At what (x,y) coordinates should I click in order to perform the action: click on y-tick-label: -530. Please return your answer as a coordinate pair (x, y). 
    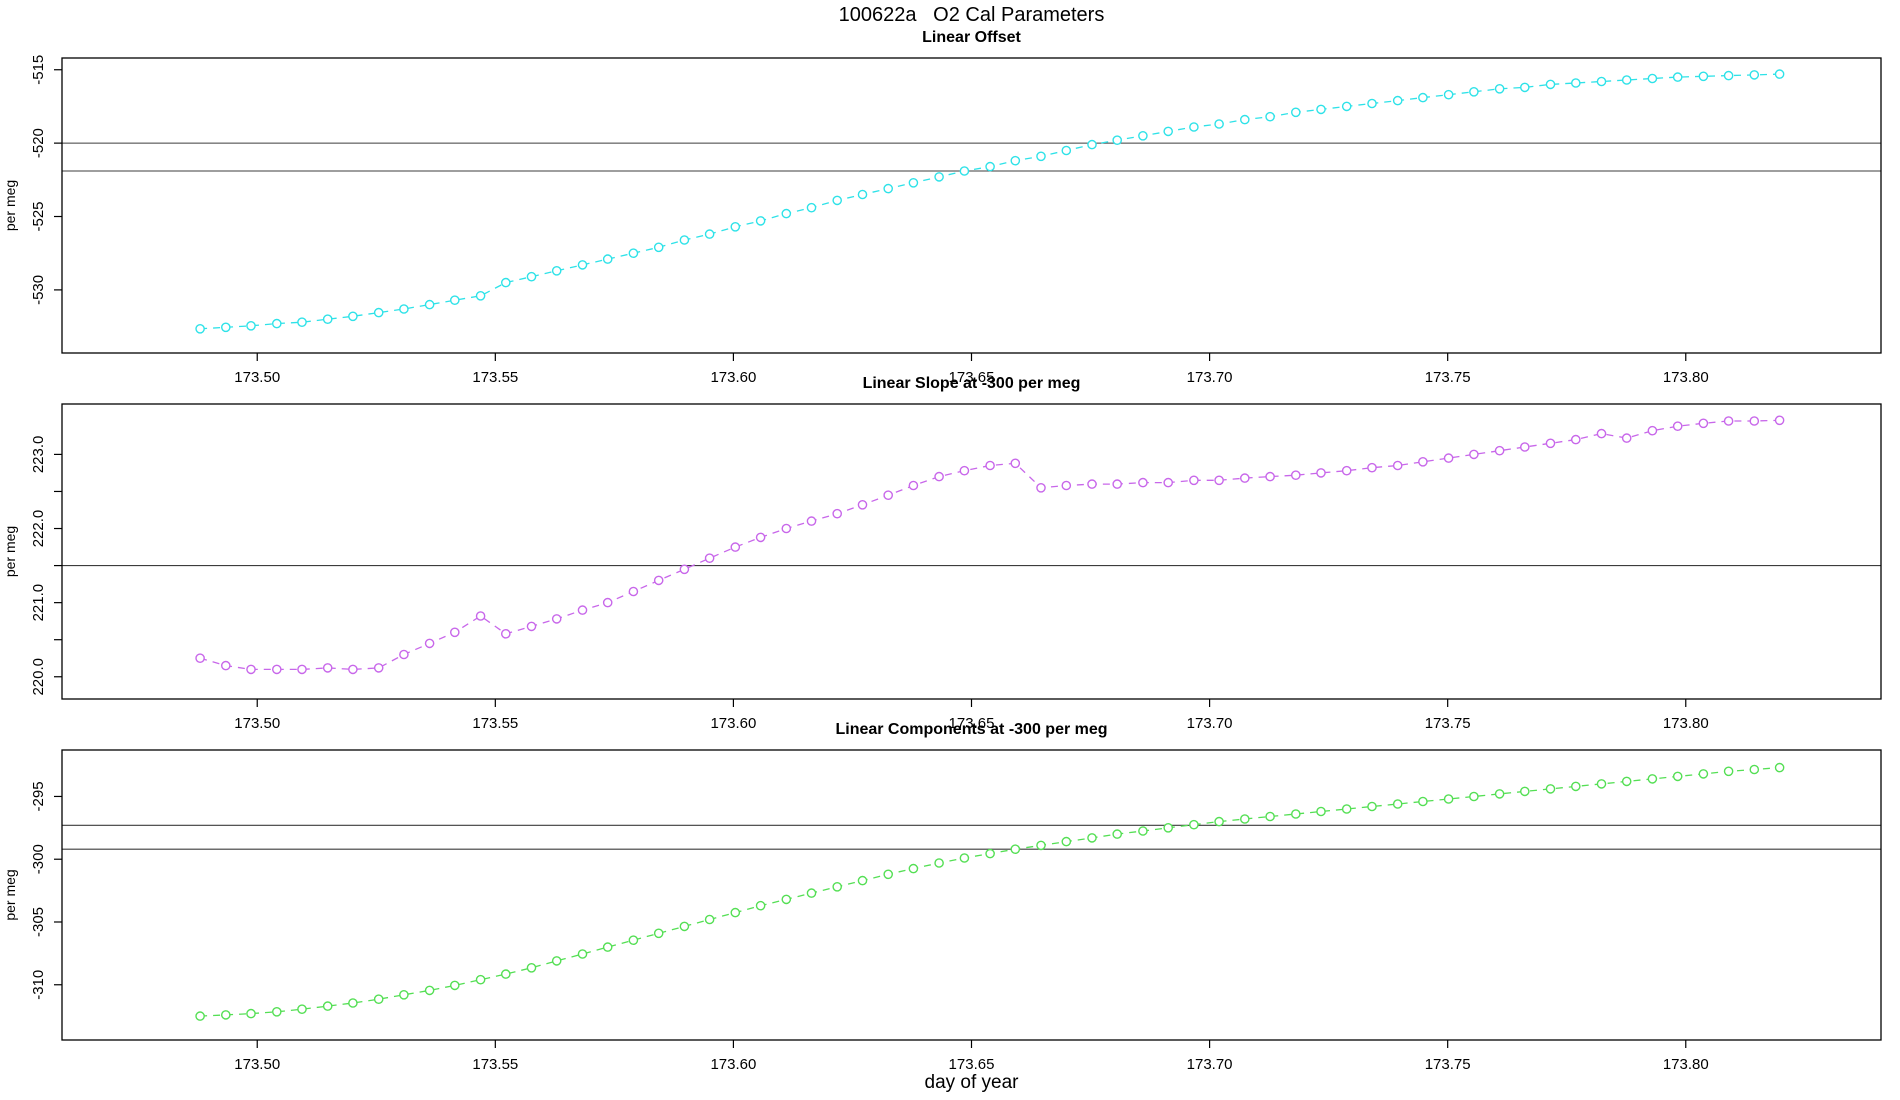
    Looking at the image, I should click on (38, 290).